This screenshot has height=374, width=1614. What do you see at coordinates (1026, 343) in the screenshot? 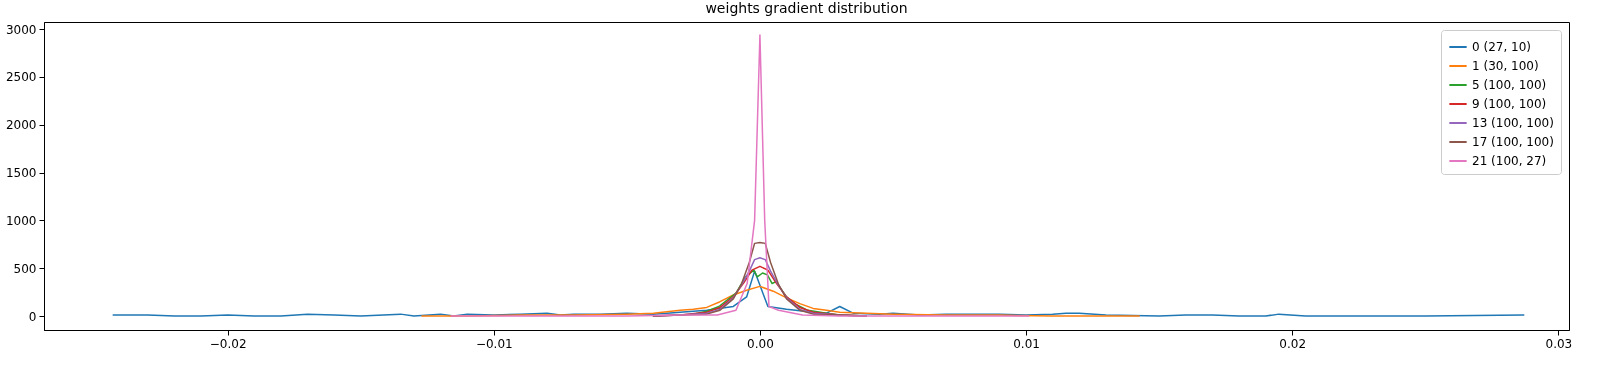
I see `x-tick-label: 0.01` at bounding box center [1026, 343].